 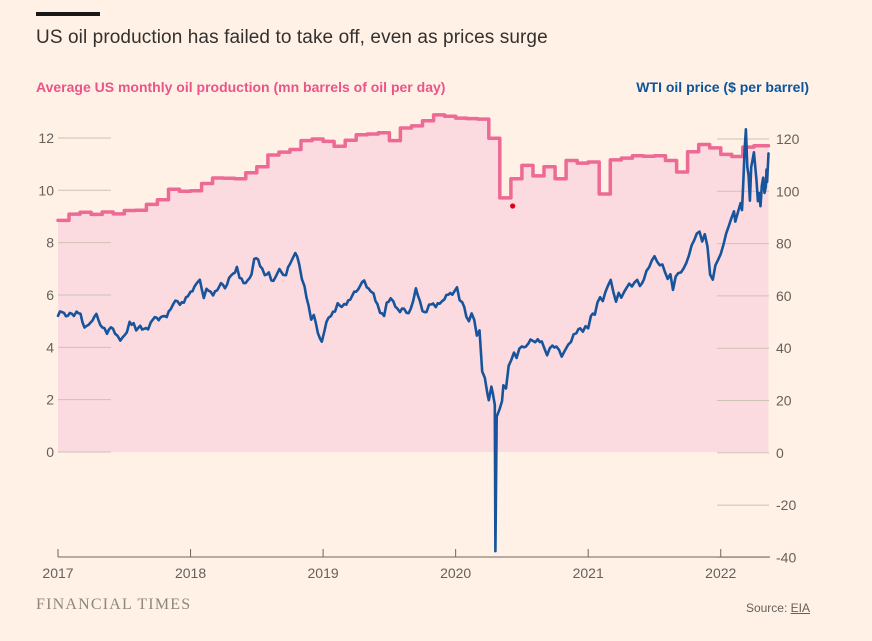 I want to click on left-axis-label: 12, so click(x=46, y=138).